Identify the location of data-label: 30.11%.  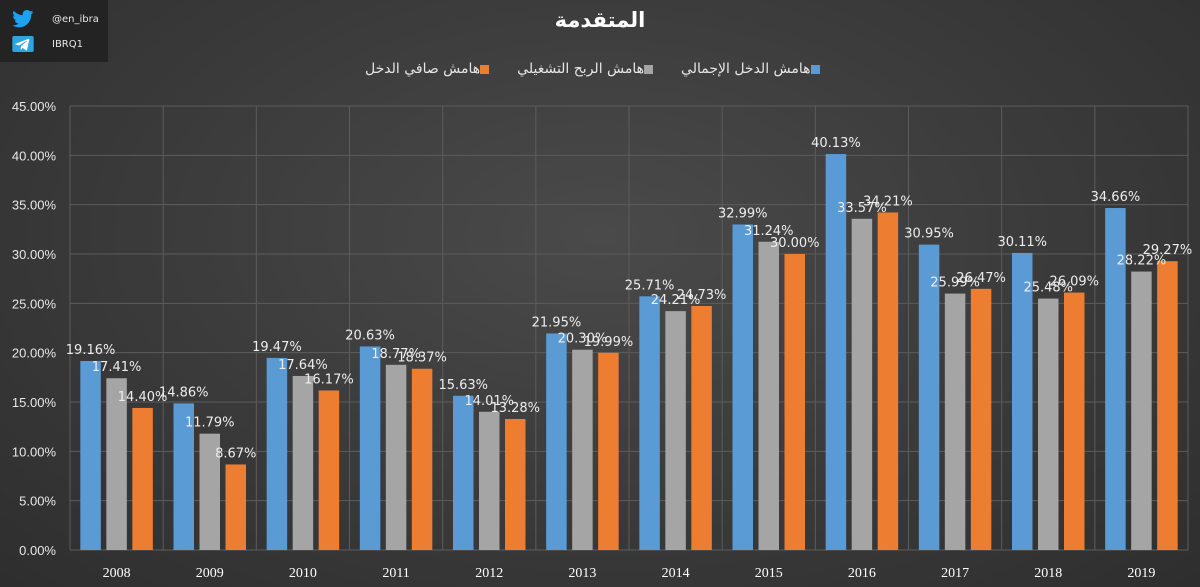
(1022, 242).